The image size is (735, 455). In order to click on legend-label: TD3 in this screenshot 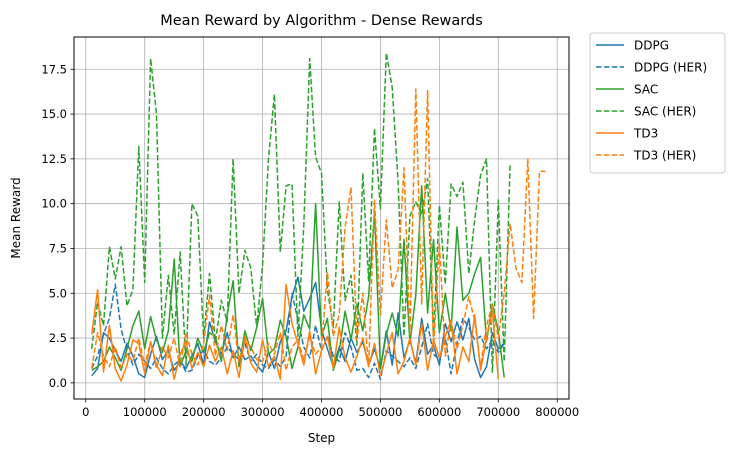, I will do `click(645, 134)`.